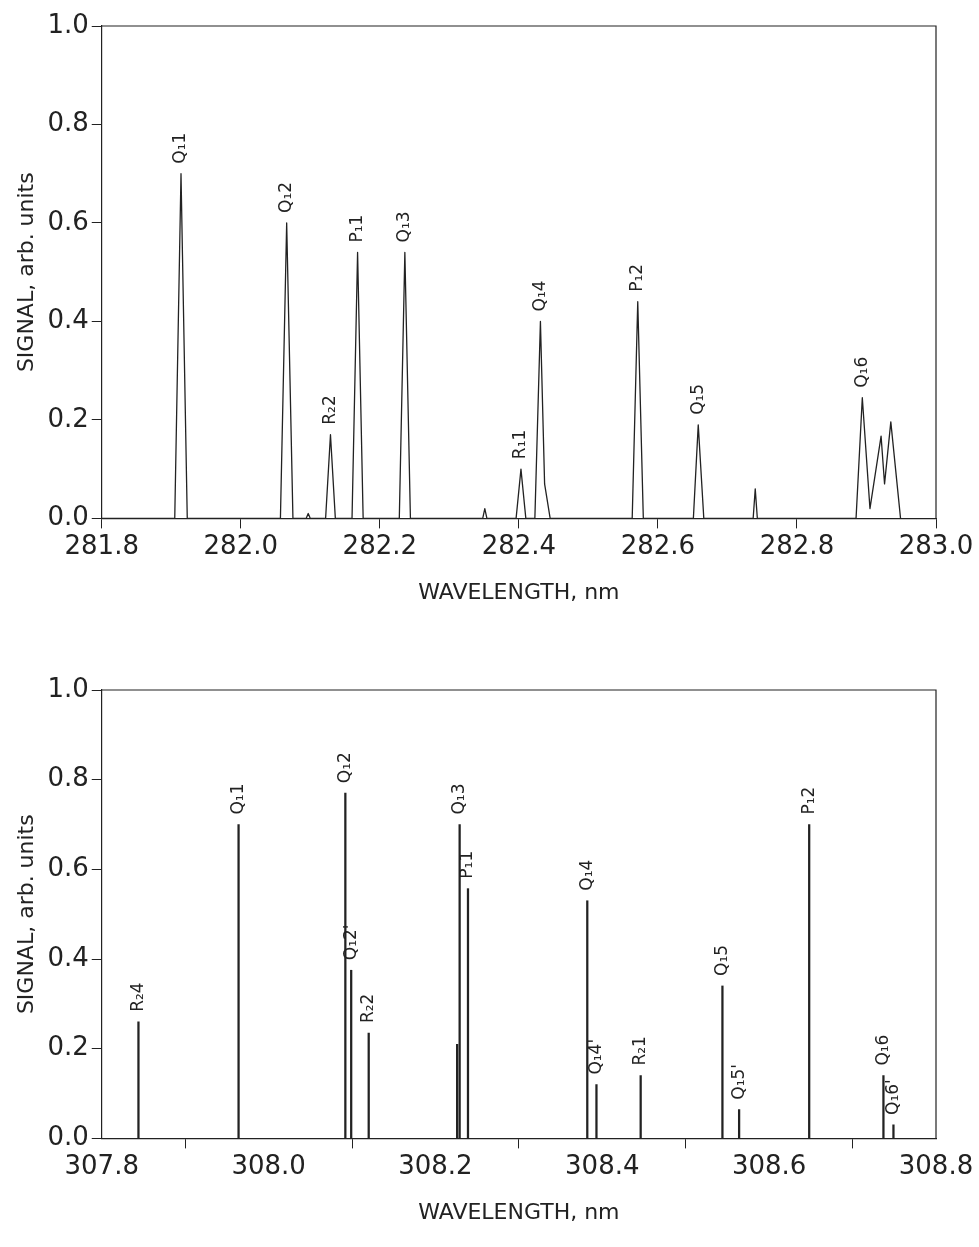 The height and width of the screenshot is (1247, 979). I want to click on x-tick-label: 308.6, so click(769, 1164).